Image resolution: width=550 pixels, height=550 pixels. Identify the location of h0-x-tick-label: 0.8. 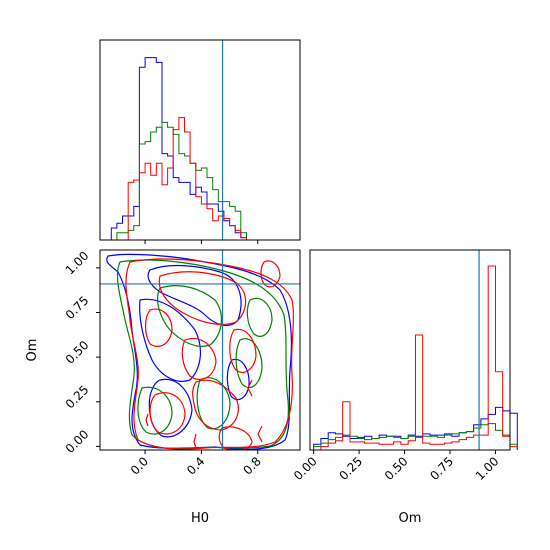
(251, 465).